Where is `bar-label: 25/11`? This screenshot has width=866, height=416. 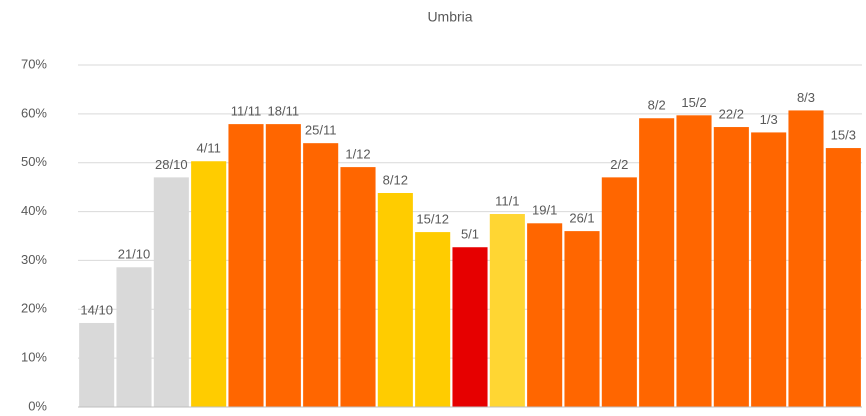
bar-label: 25/11 is located at coordinates (321, 130).